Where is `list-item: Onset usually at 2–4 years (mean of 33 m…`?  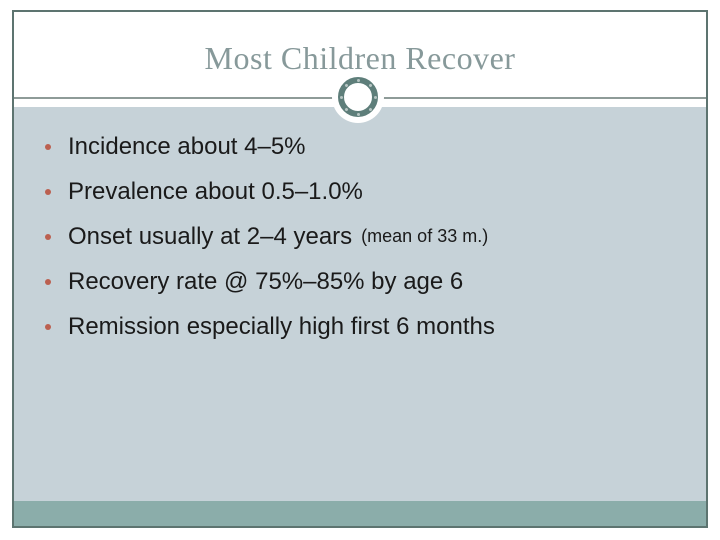 list-item: Onset usually at 2–4 years (mean of 33 m… is located at coordinates (360, 236).